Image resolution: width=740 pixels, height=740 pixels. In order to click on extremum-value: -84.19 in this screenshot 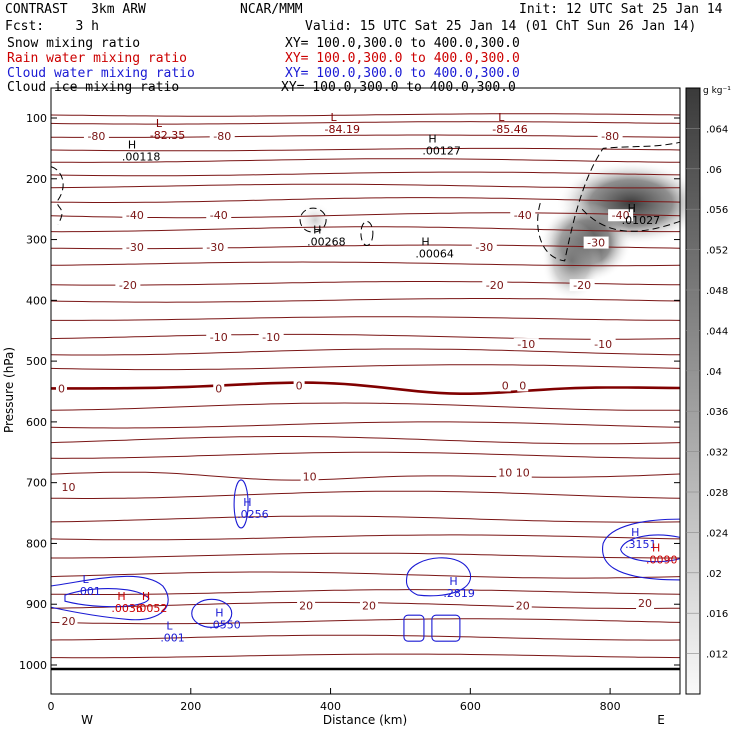, I will do `click(342, 129)`.